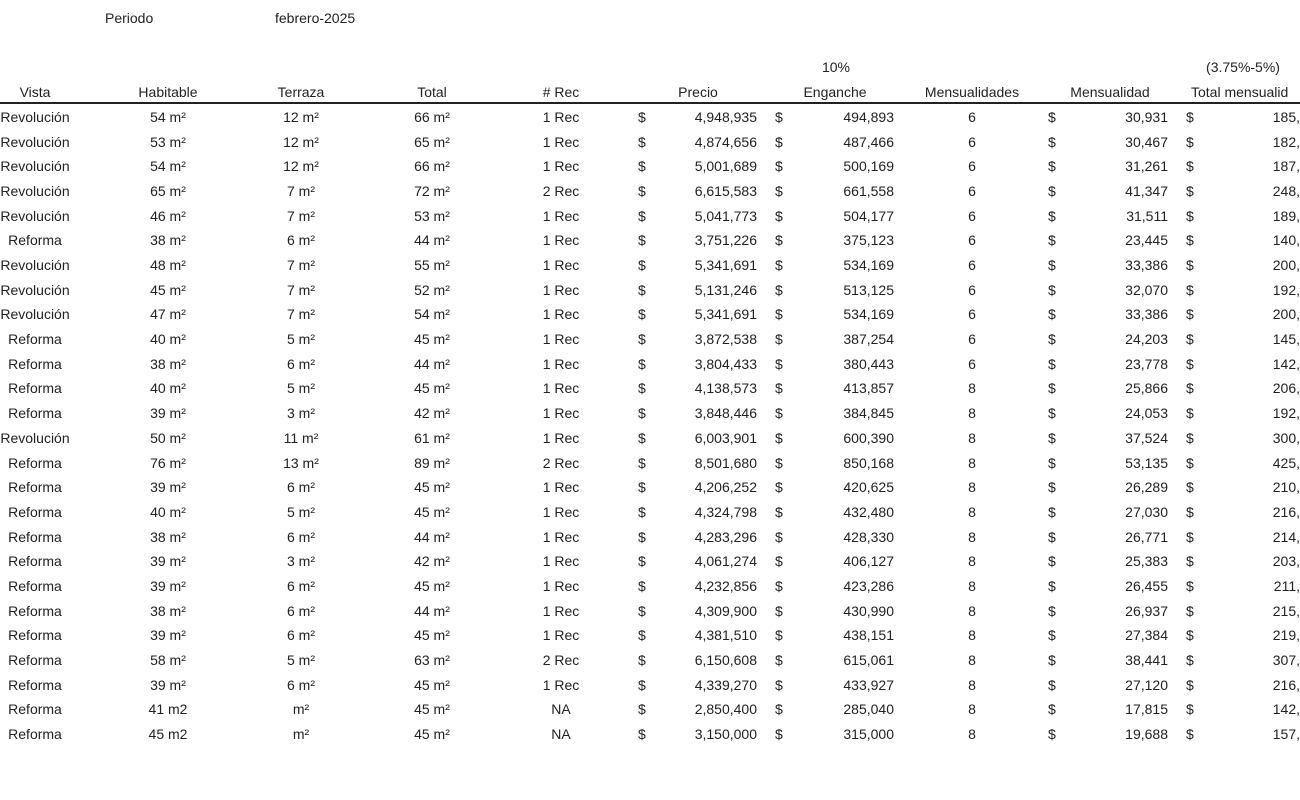 The height and width of the screenshot is (800, 1300). Describe the element at coordinates (432, 314) in the screenshot. I see `table-cell: 54 m²` at that location.